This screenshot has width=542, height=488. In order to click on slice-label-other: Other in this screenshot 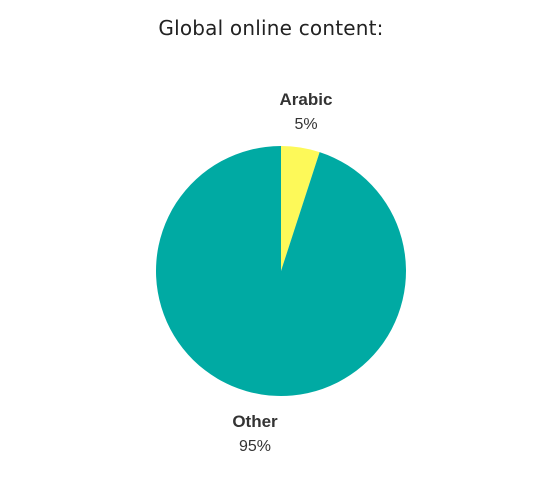, I will do `click(255, 421)`.